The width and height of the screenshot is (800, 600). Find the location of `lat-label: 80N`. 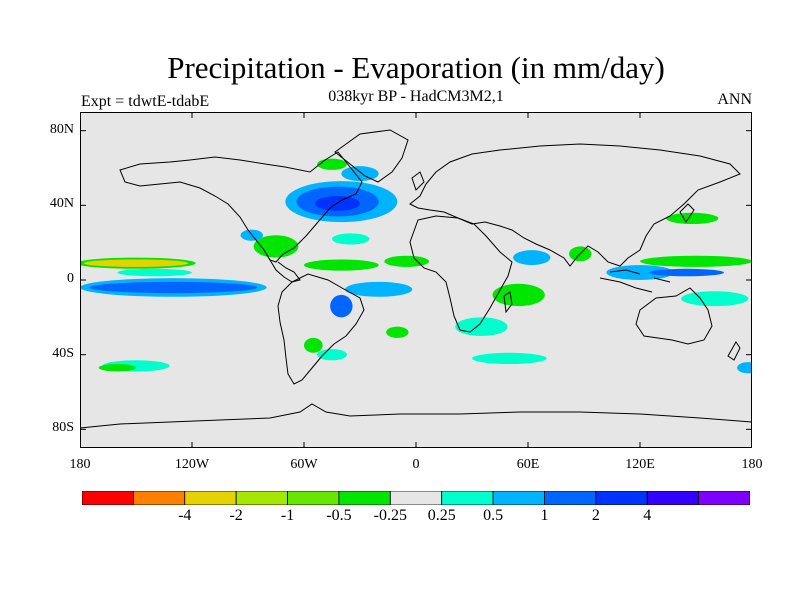

lat-label: 80N is located at coordinates (61, 129).